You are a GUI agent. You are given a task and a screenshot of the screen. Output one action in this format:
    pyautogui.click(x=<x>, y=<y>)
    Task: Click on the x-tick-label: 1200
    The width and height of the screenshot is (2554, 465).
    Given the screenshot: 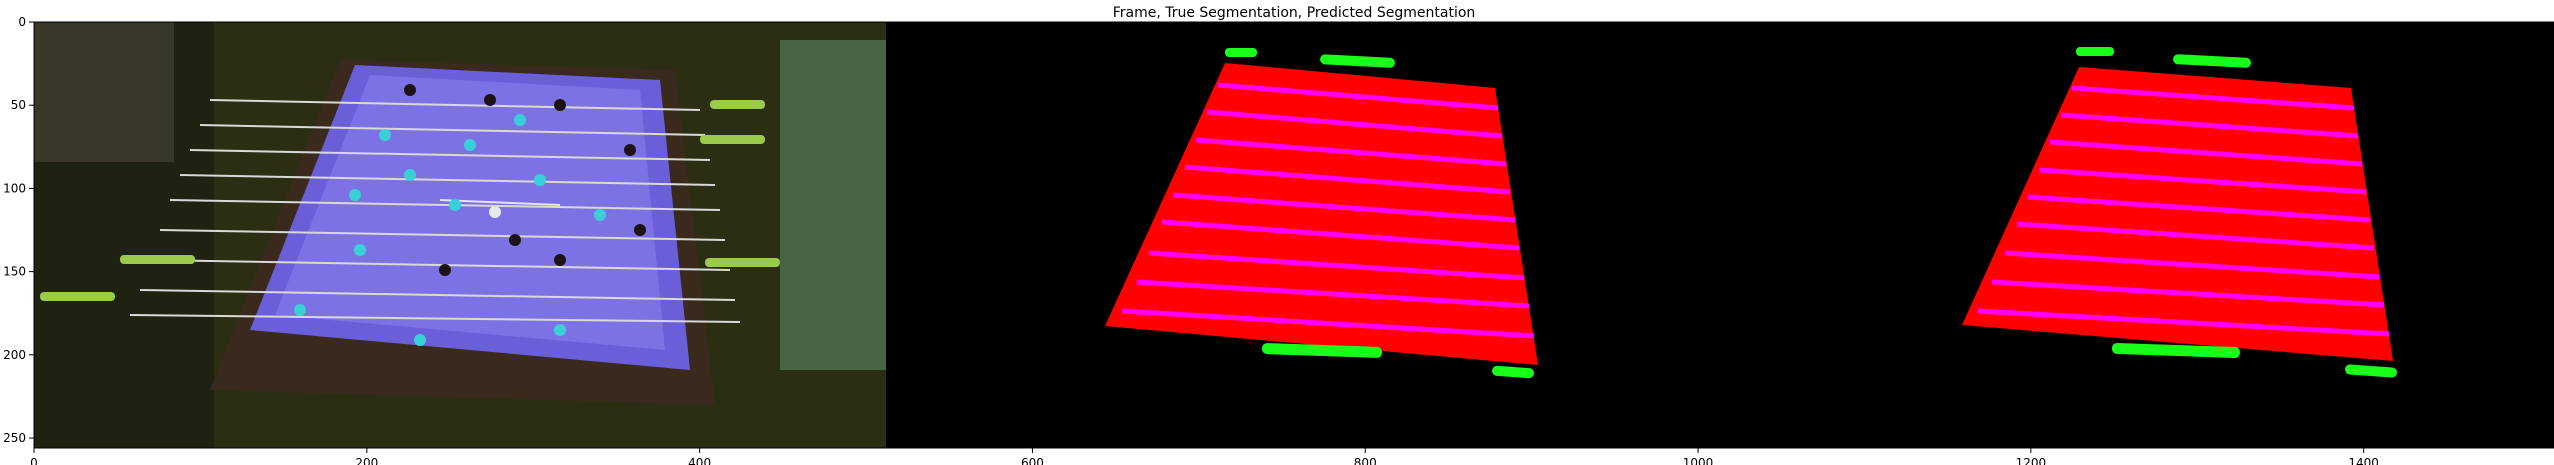 What is the action you would take?
    pyautogui.click(x=2031, y=460)
    